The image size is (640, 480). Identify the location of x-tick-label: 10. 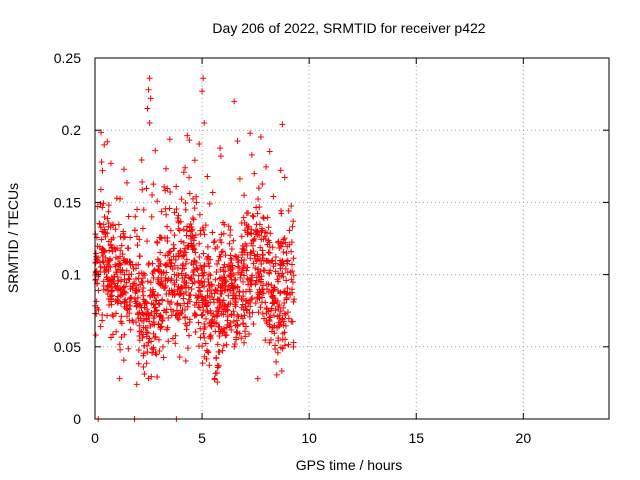
(309, 438).